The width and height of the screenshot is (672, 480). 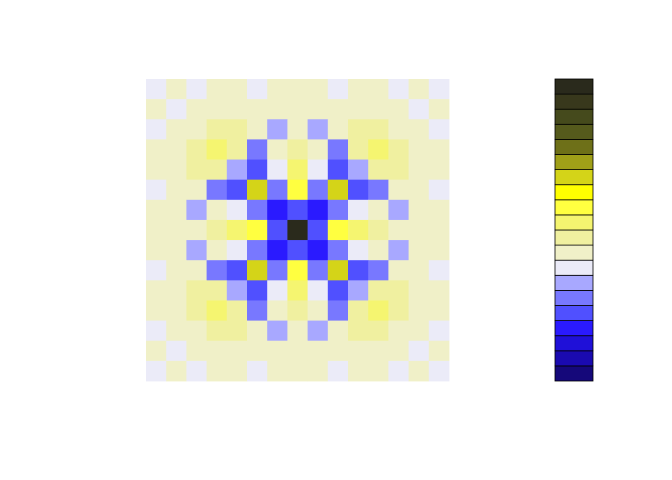 I want to click on color-bar, so click(x=574, y=230).